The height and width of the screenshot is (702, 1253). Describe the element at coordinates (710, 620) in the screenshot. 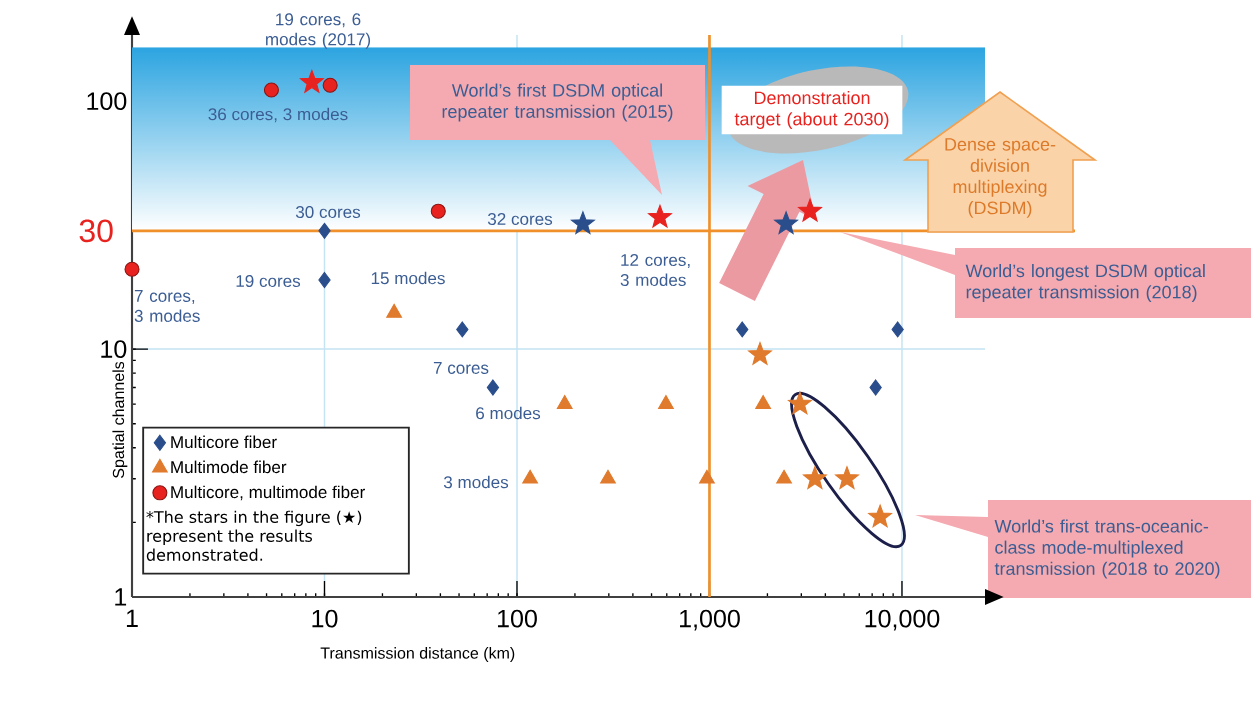

I see `x-tick-label: 1,000` at that location.